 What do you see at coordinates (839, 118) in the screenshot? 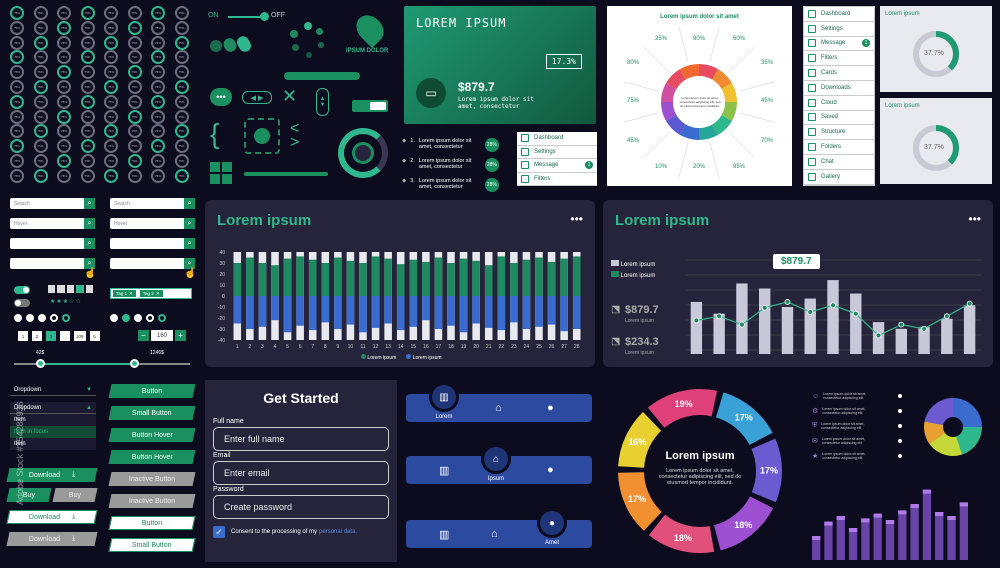
I see `side-menu-item: Saved` at bounding box center [839, 118].